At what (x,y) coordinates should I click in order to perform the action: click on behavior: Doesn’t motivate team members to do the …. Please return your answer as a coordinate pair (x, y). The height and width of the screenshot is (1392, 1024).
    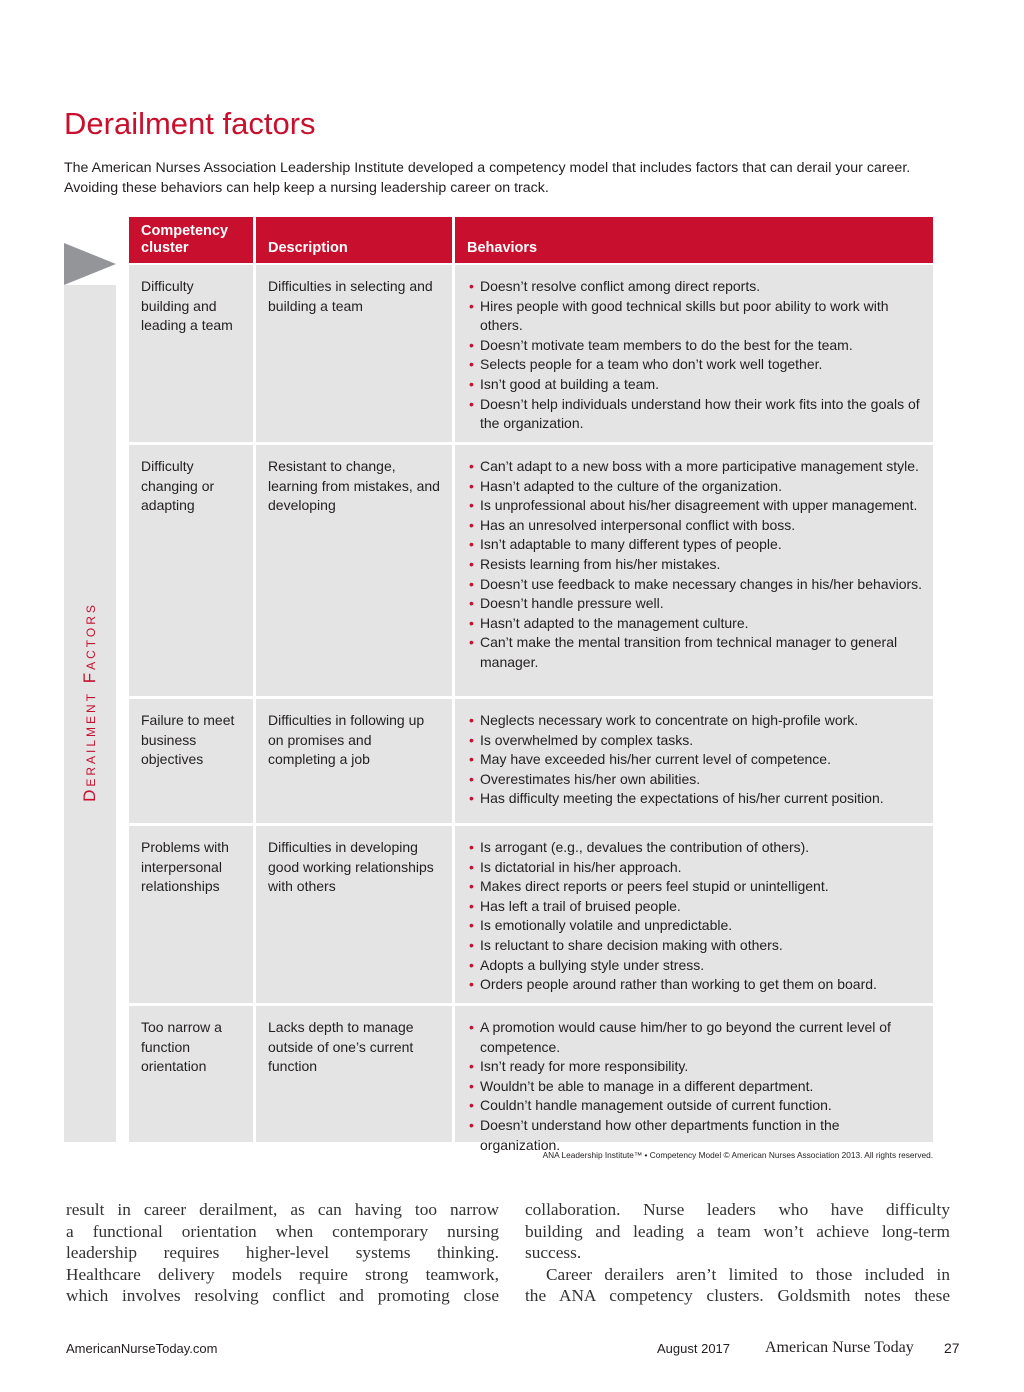
    Looking at the image, I should click on (696, 346).